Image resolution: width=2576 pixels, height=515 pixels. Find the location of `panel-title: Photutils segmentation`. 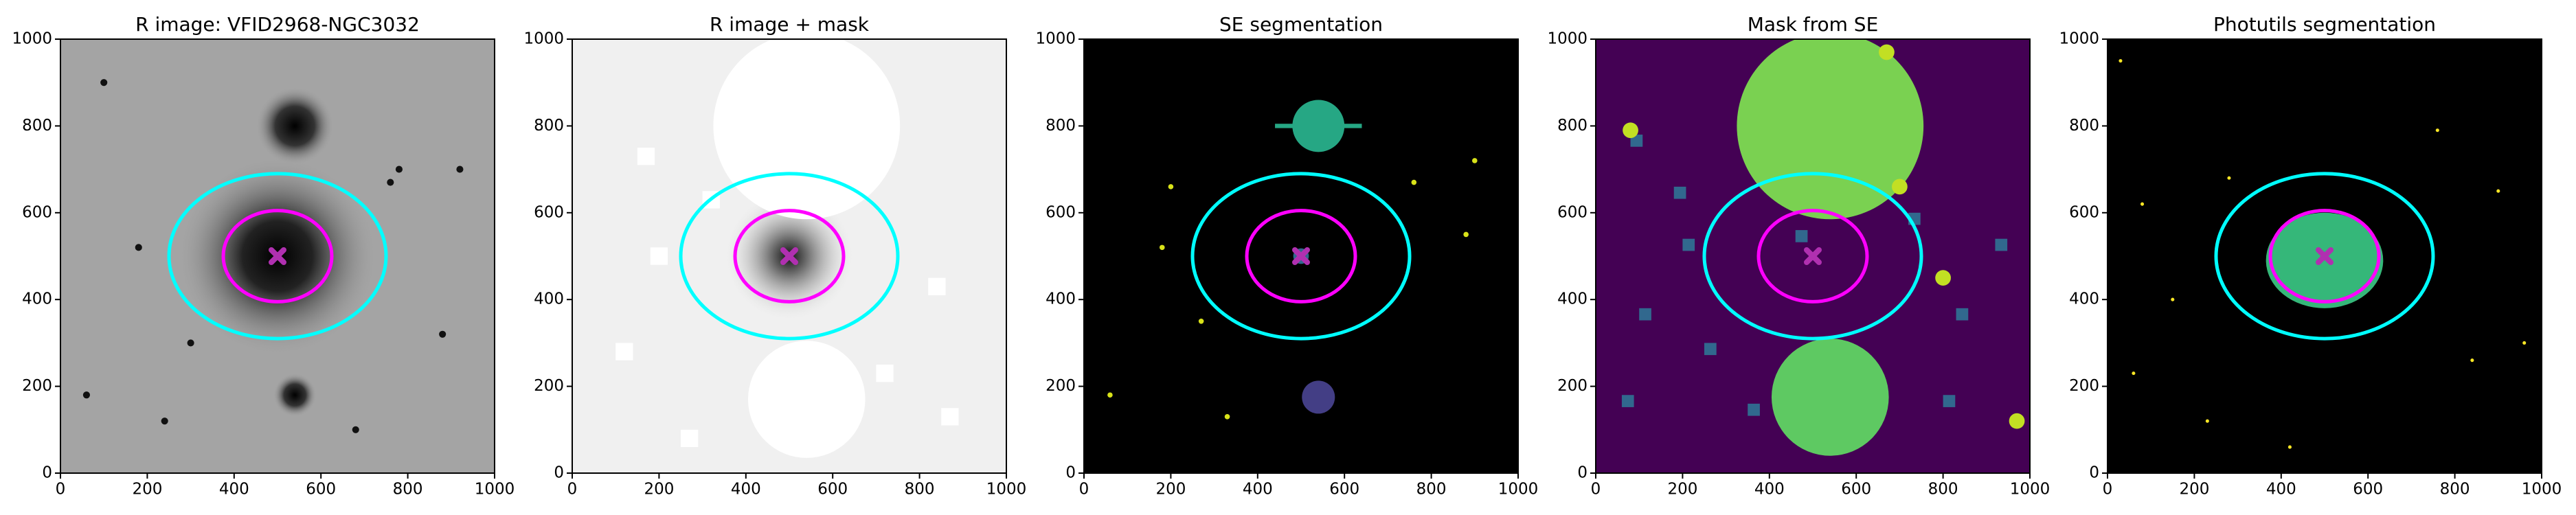

panel-title: Photutils segmentation is located at coordinates (2324, 24).